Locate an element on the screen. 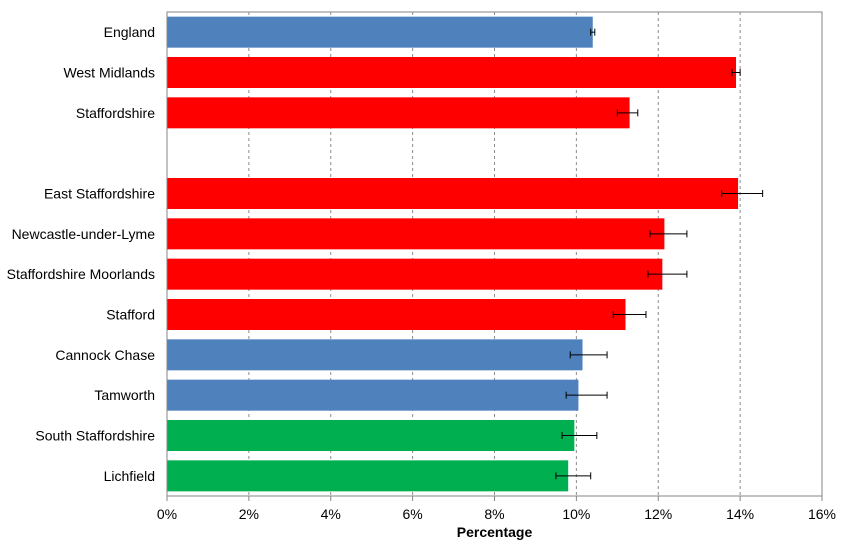 This screenshot has height=554, width=850. x-tick-label: 10% is located at coordinates (576, 514).